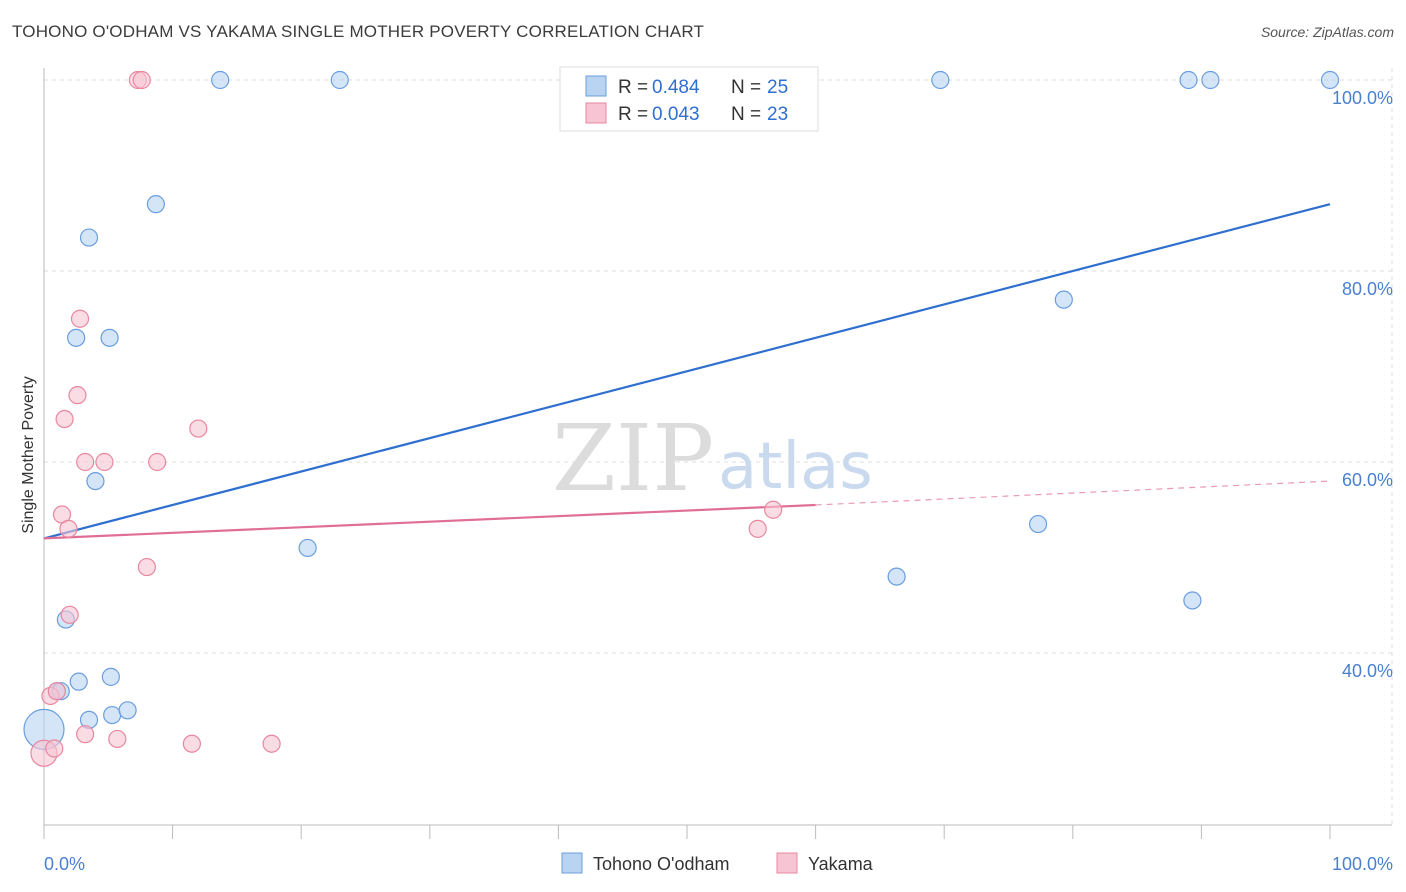  What do you see at coordinates (1362, 98) in the screenshot?
I see `y-tick-label-100: 100.0%` at bounding box center [1362, 98].